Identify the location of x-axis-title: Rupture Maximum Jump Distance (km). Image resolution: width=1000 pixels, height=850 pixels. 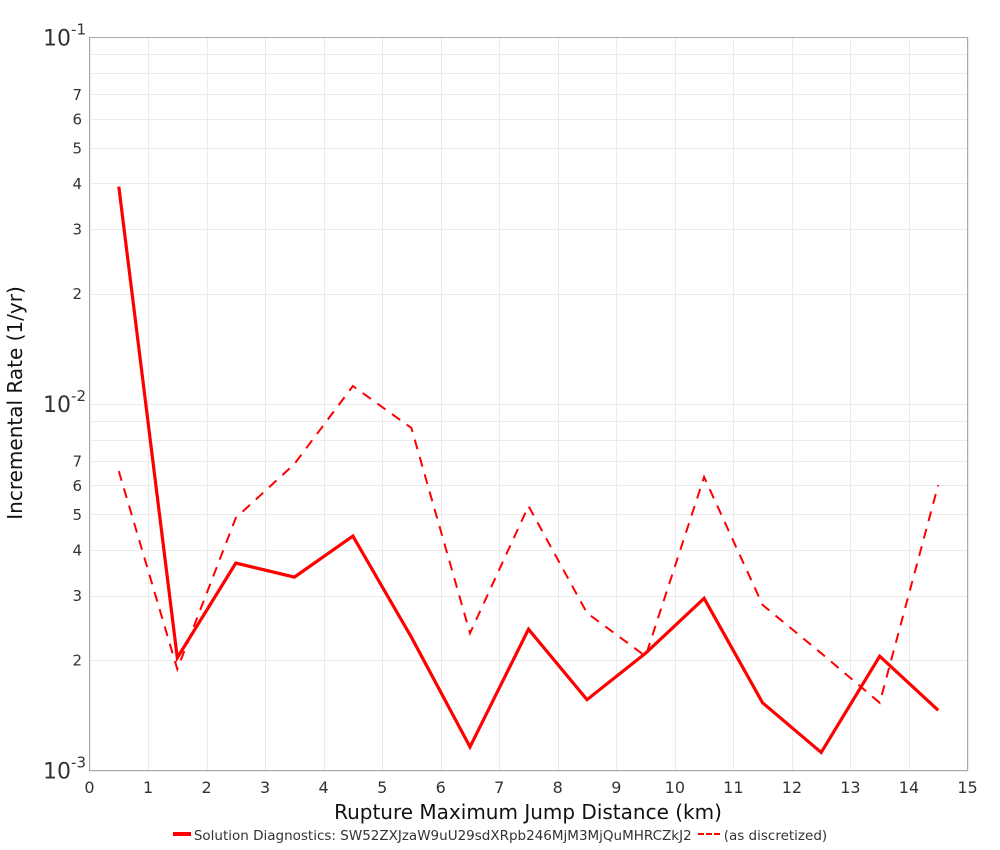
(528, 812).